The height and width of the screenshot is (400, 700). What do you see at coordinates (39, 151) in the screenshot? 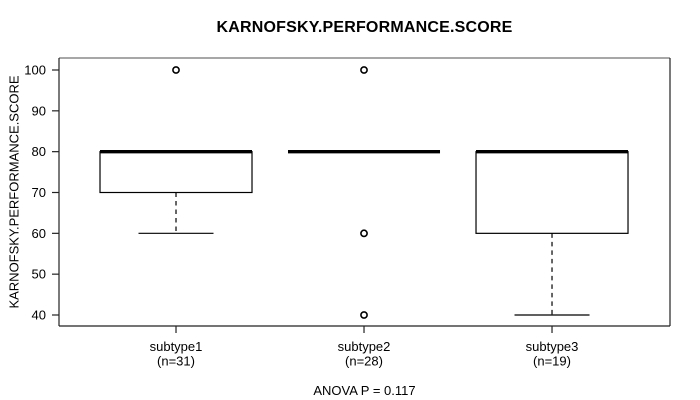
I see `y-tick-label: 80` at bounding box center [39, 151].